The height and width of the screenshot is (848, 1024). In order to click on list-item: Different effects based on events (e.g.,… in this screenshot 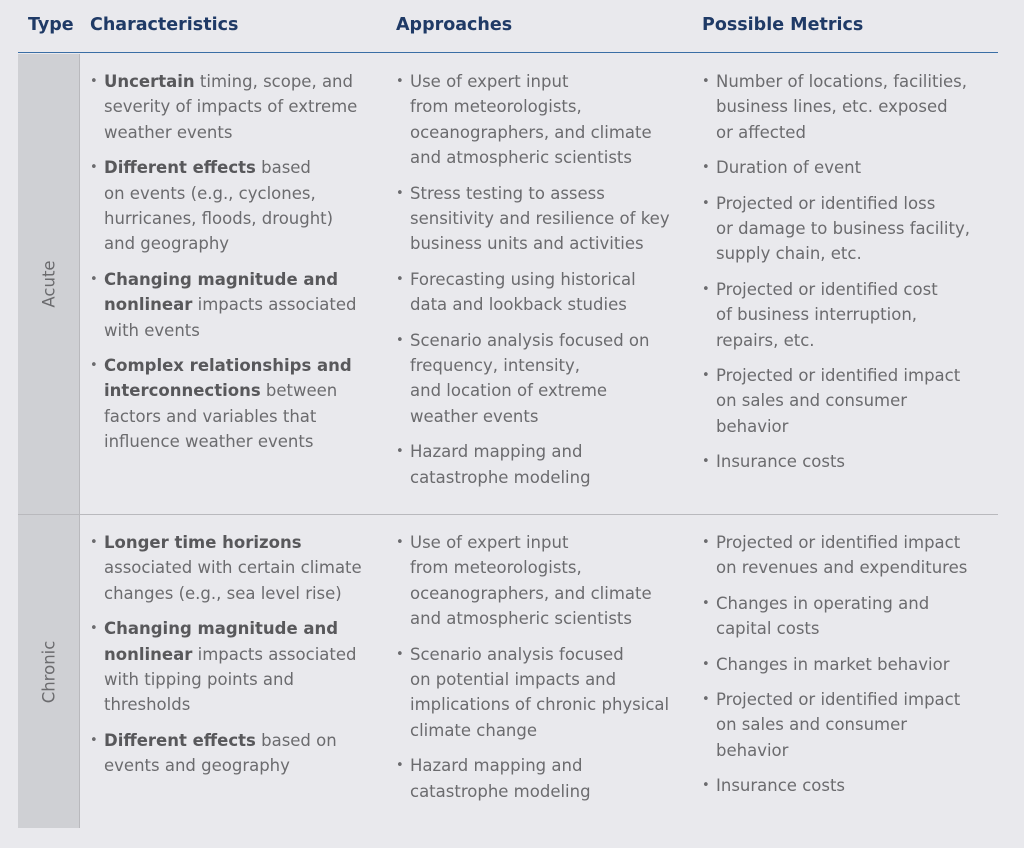, I will do `click(240, 206)`.